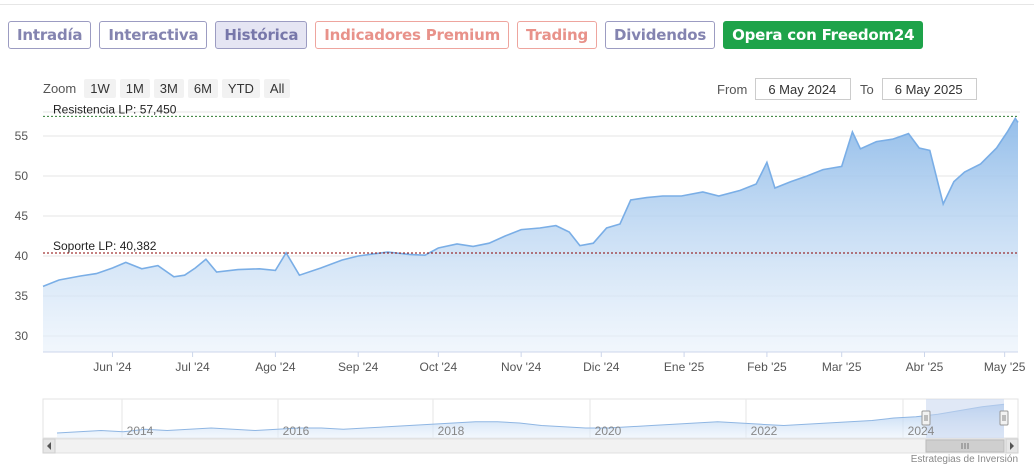  I want to click on x-tick-label: May '25, so click(1005, 367).